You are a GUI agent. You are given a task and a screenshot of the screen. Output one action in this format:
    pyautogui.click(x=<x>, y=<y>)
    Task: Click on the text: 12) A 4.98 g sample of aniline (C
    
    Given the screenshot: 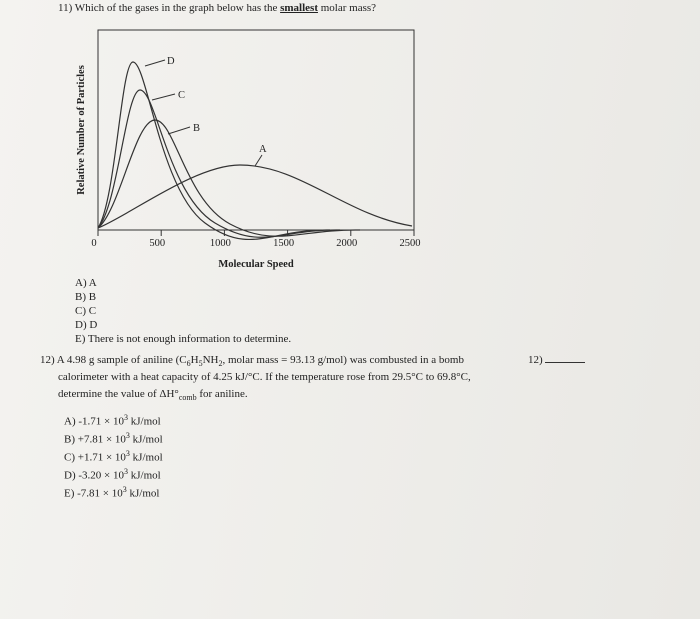 What is the action you would take?
    pyautogui.click(x=113, y=360)
    